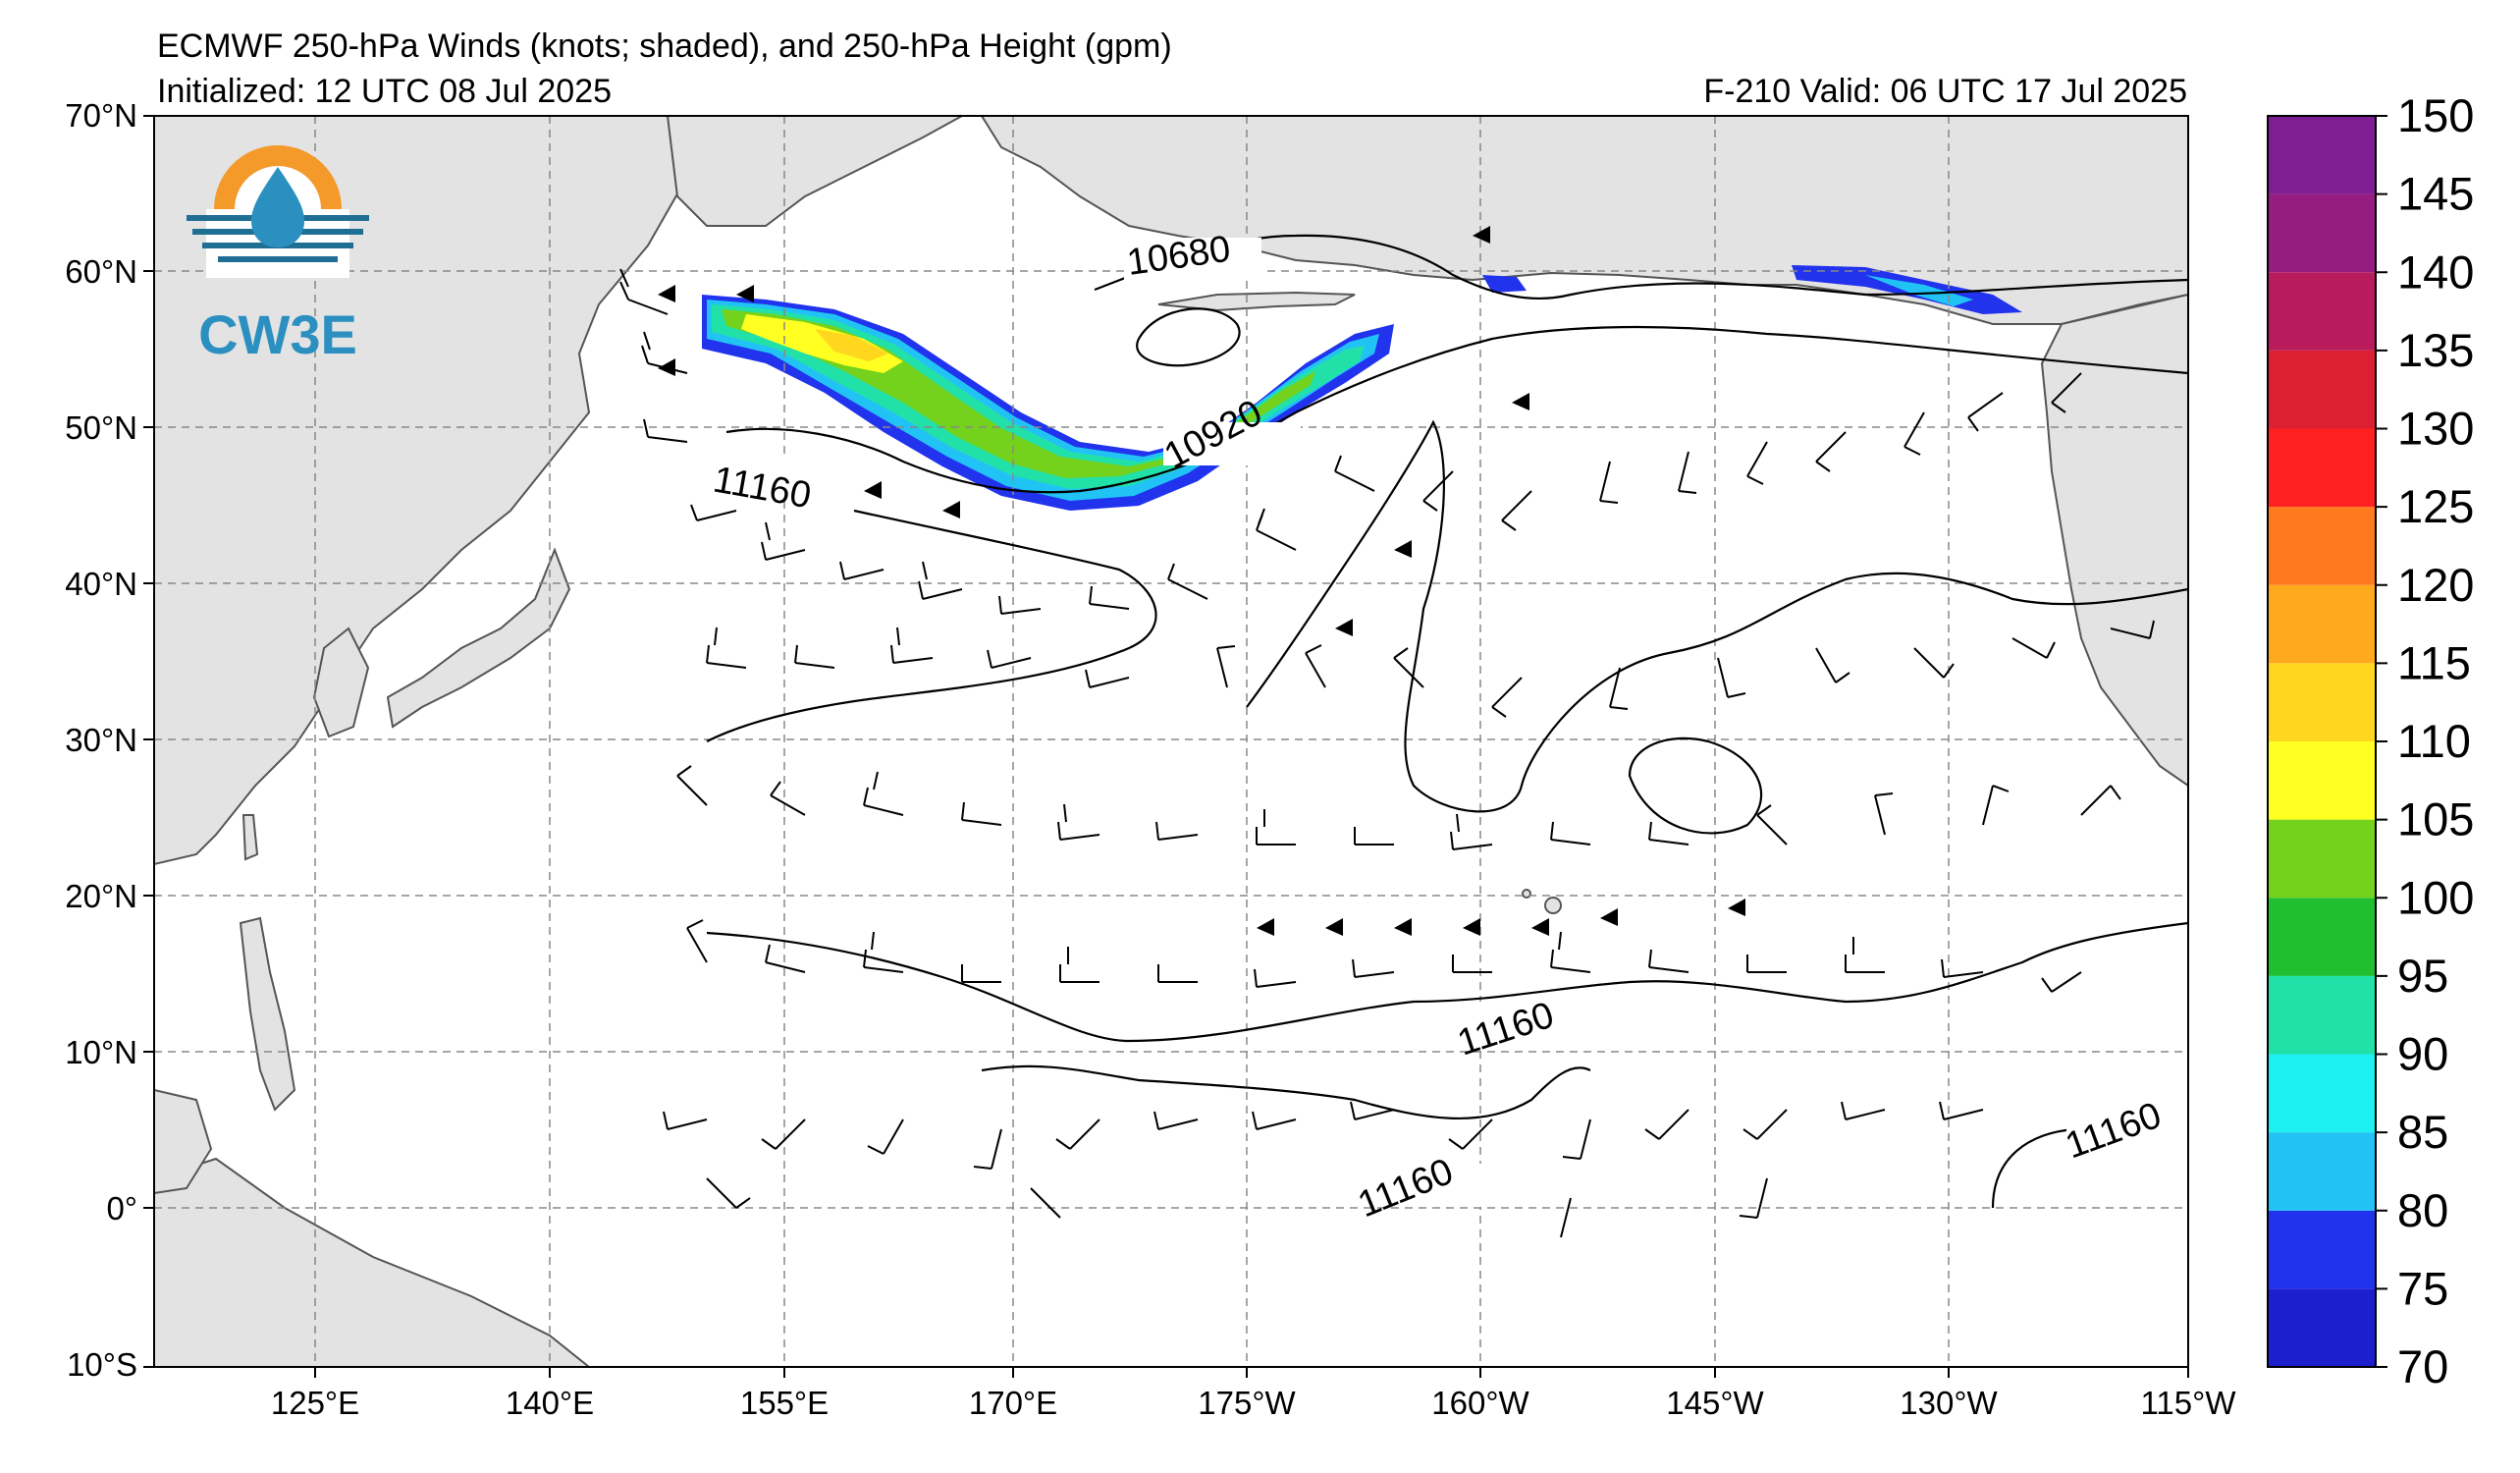 This screenshot has height=1473, width=2520. What do you see at coordinates (1286, 1091) in the screenshot?
I see `contour-11160-equator` at bounding box center [1286, 1091].